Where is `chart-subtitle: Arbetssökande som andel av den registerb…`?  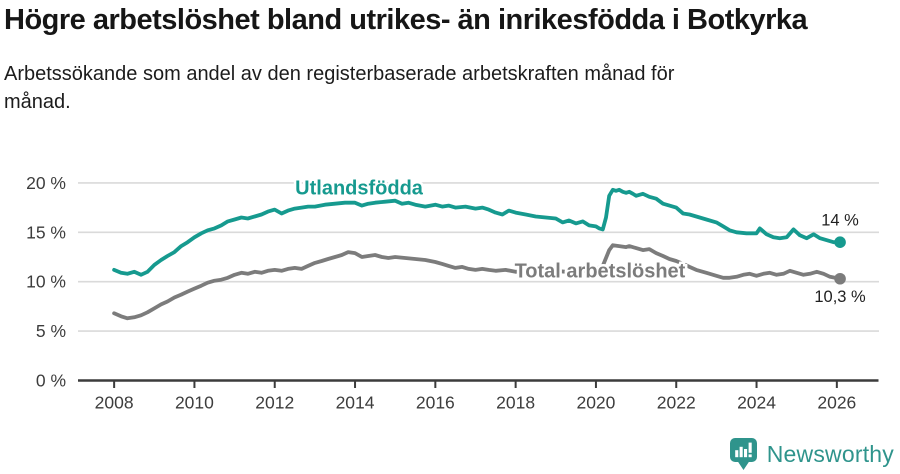
chart-subtitle: Arbetssökande som andel av den registerb… is located at coordinates (339, 88).